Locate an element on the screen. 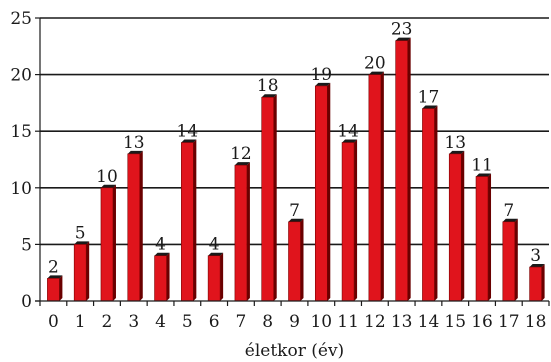  x-axis-label: életkor (év) is located at coordinates (294, 351).